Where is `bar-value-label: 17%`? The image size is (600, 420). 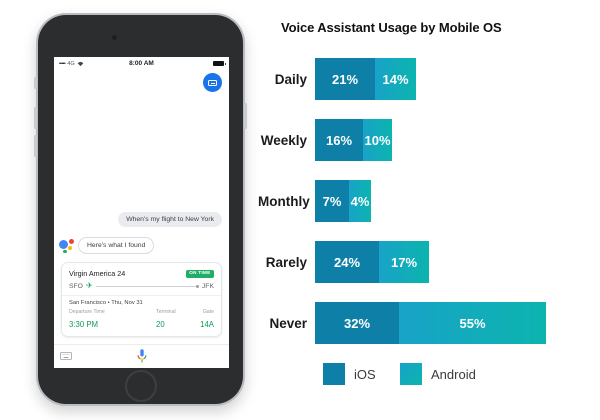 bar-value-label: 17% is located at coordinates (404, 262).